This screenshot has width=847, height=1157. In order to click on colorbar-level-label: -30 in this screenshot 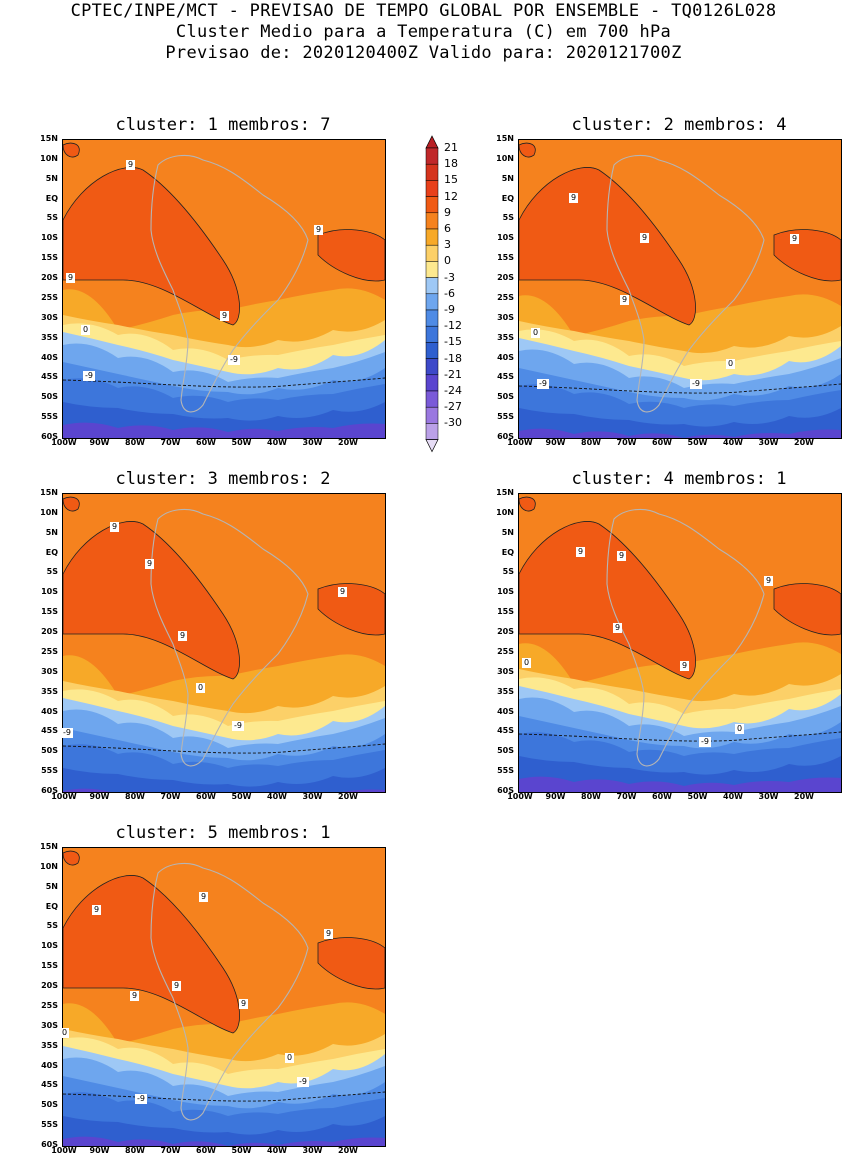, I will do `click(453, 423)`.